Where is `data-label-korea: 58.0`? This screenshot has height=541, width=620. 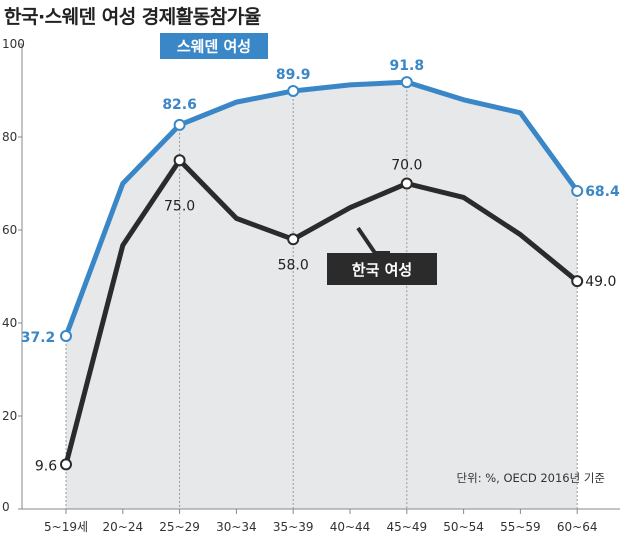 data-label-korea: 58.0 is located at coordinates (293, 265).